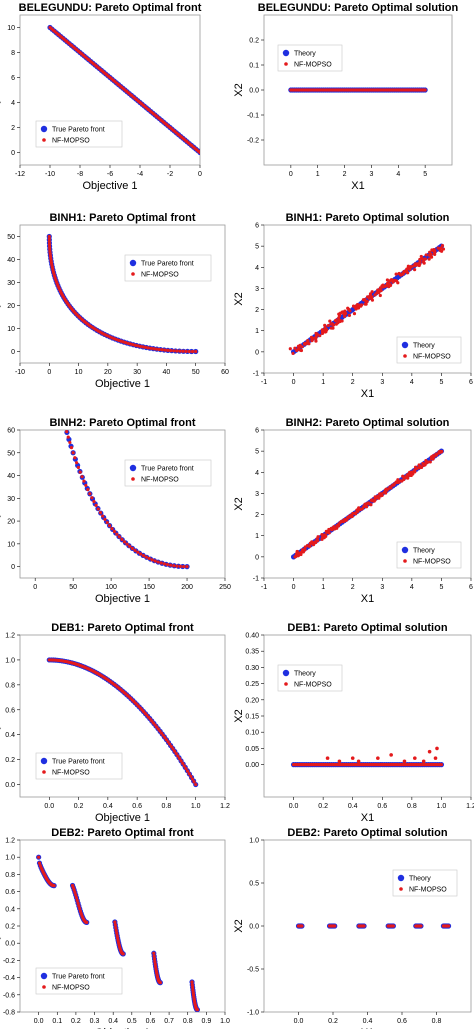 The height and width of the screenshot is (1029, 474). Describe the element at coordinates (57, 1021) in the screenshot. I see `x-tick-label: 0.1` at that location.